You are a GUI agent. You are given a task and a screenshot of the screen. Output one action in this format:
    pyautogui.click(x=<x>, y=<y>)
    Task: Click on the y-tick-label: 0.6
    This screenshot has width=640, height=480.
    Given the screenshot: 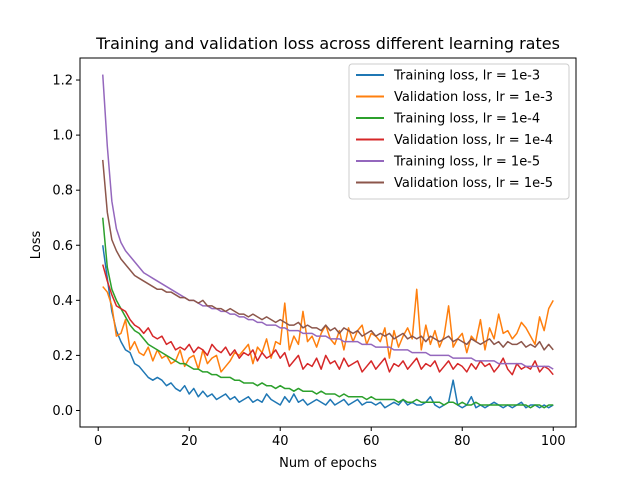 What is the action you would take?
    pyautogui.click(x=62, y=246)
    